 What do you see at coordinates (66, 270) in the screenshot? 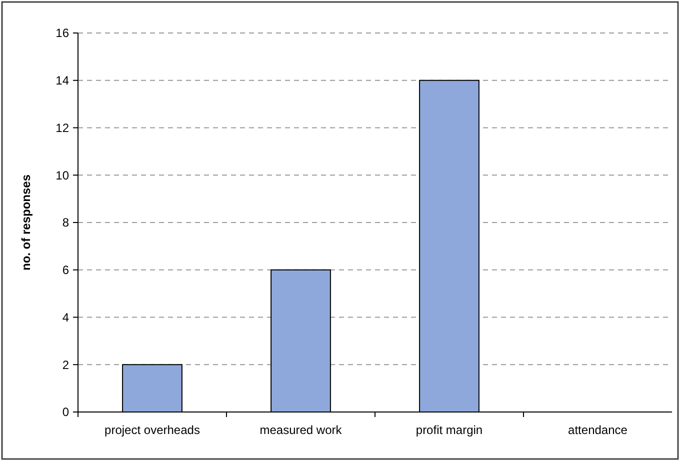
I see `y-tick-label: 6` at bounding box center [66, 270].